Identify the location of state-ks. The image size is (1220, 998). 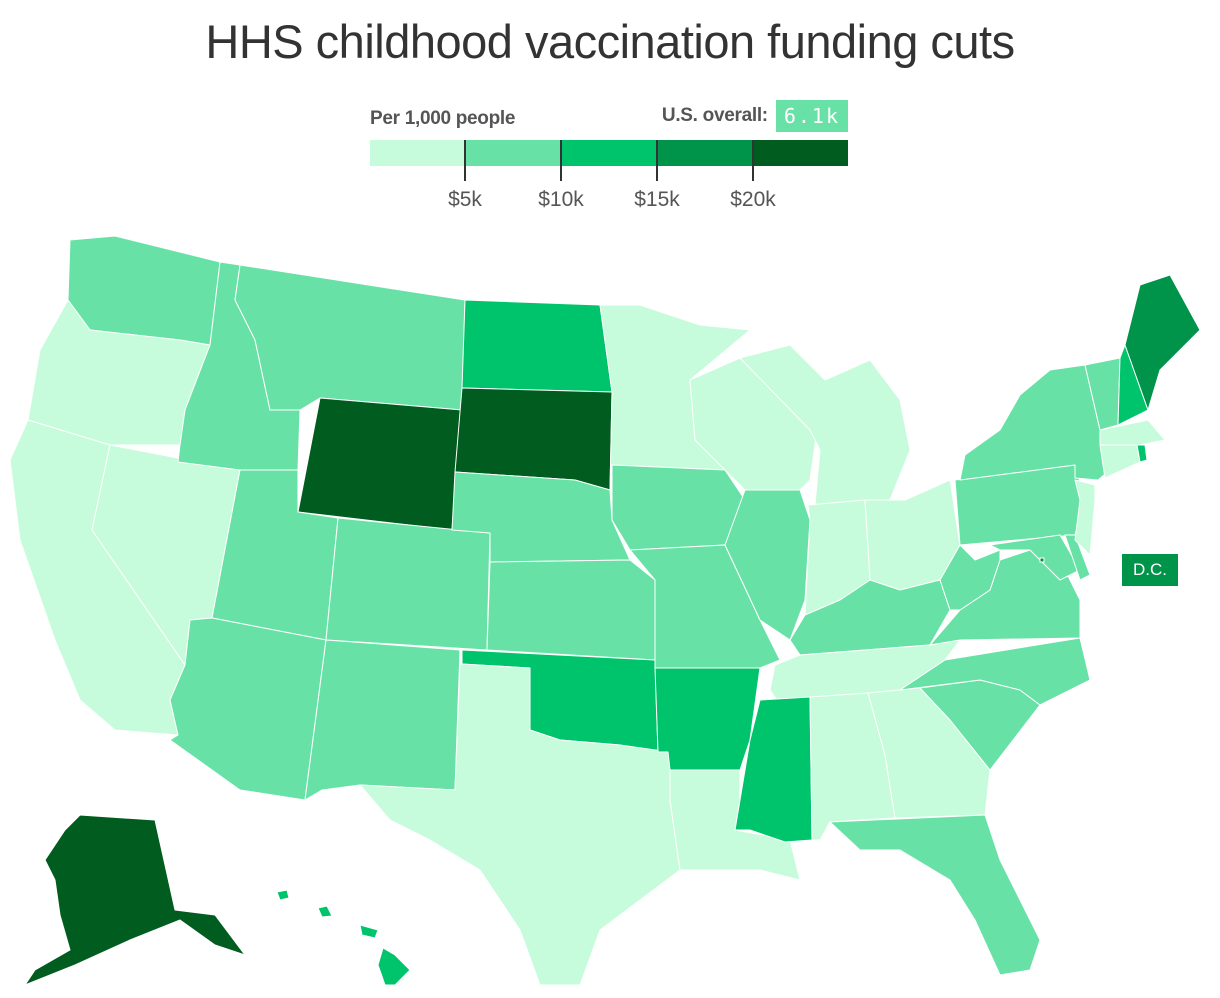
(571, 610).